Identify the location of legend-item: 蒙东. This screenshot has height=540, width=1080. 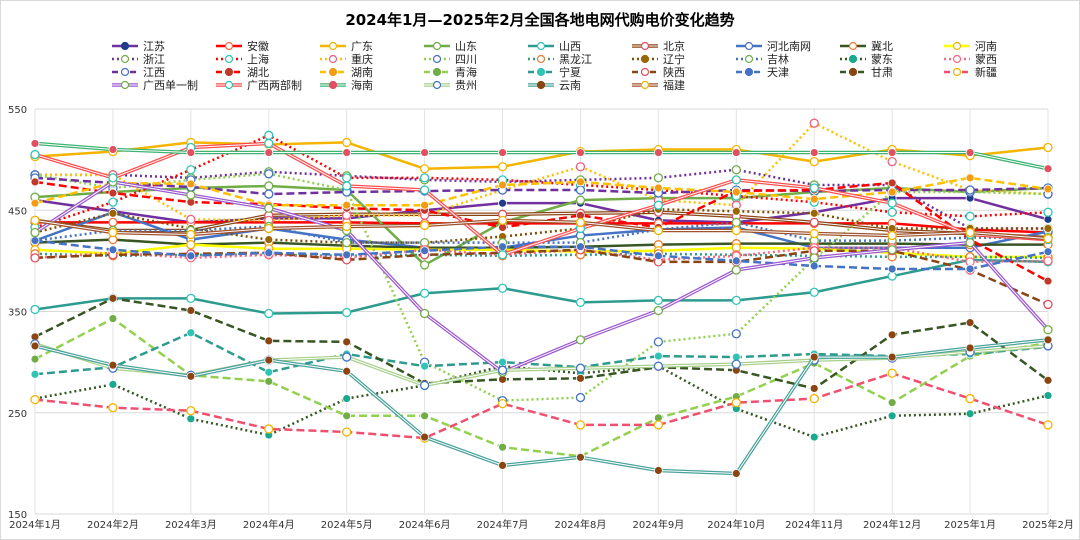
(866, 59).